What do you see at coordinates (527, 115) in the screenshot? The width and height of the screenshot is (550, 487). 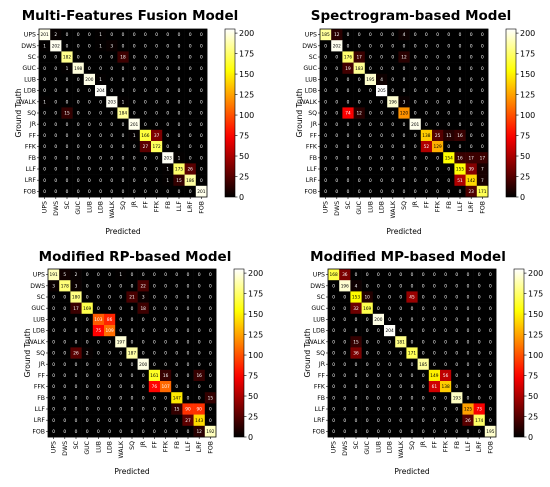 I see `colorbar-tick-label: 100` at bounding box center [527, 115].